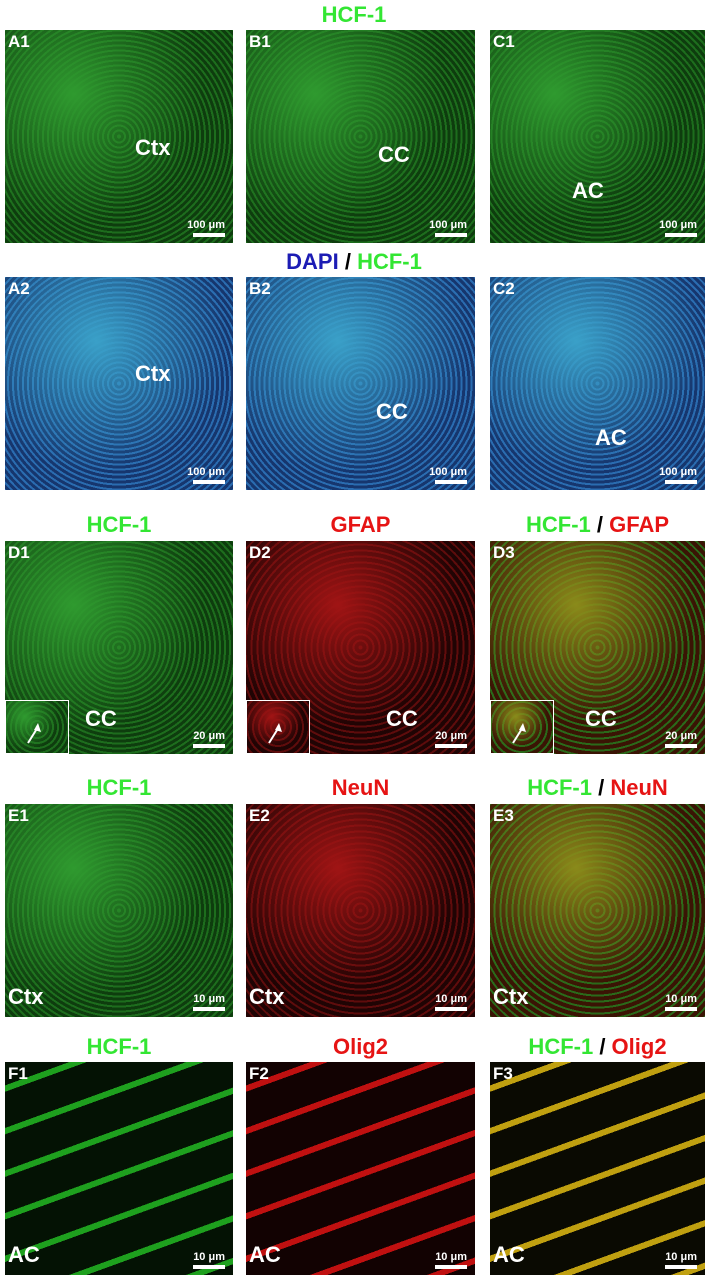 The image size is (709, 1278). What do you see at coordinates (119, 383) in the screenshot?
I see `micrograph: A2 Ctx 100 μm` at bounding box center [119, 383].